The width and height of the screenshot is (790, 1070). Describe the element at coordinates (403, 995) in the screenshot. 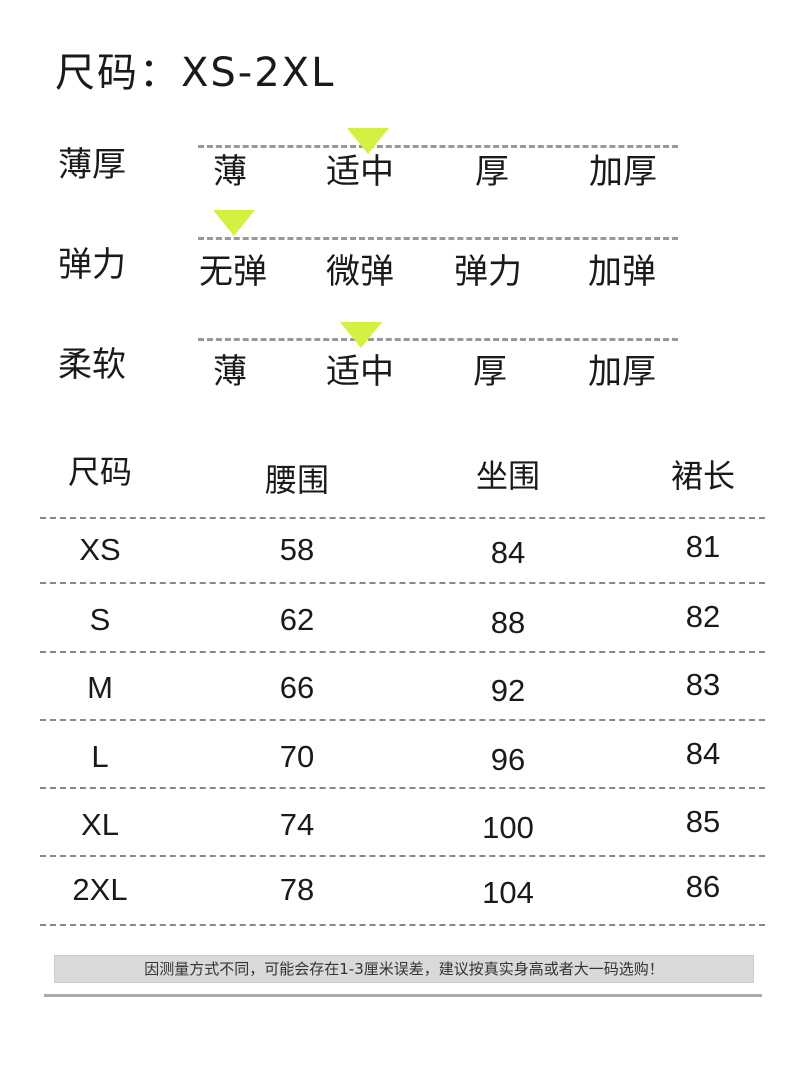

I see `bottom-divider` at that location.